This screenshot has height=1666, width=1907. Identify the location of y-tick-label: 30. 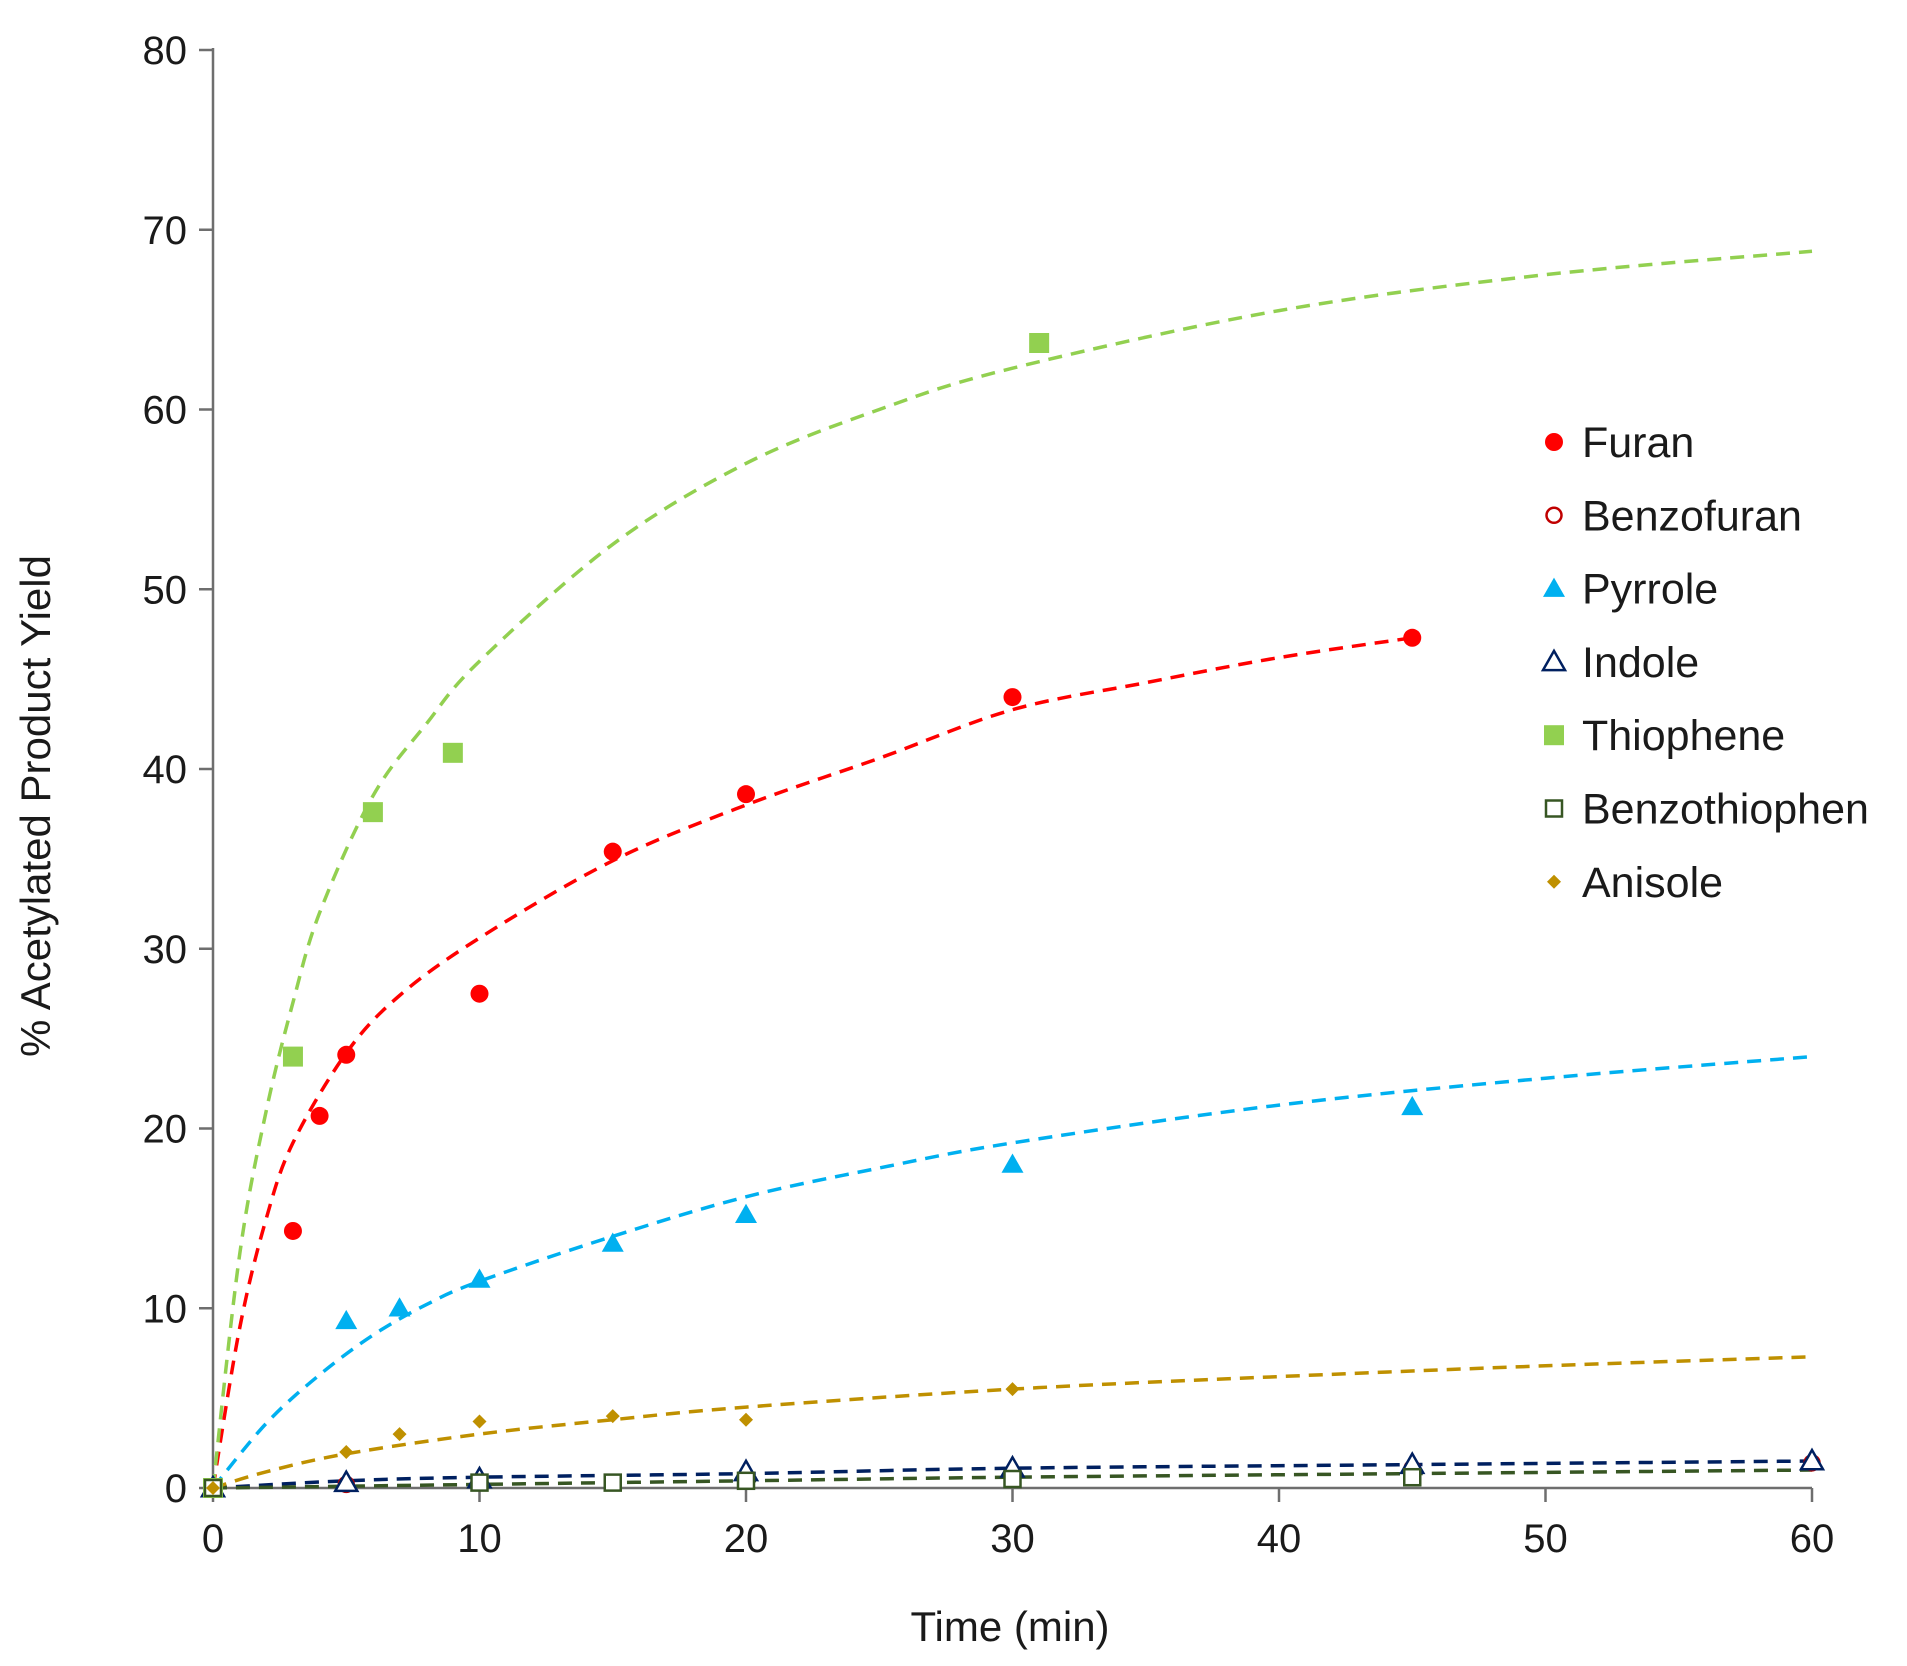
(165, 950).